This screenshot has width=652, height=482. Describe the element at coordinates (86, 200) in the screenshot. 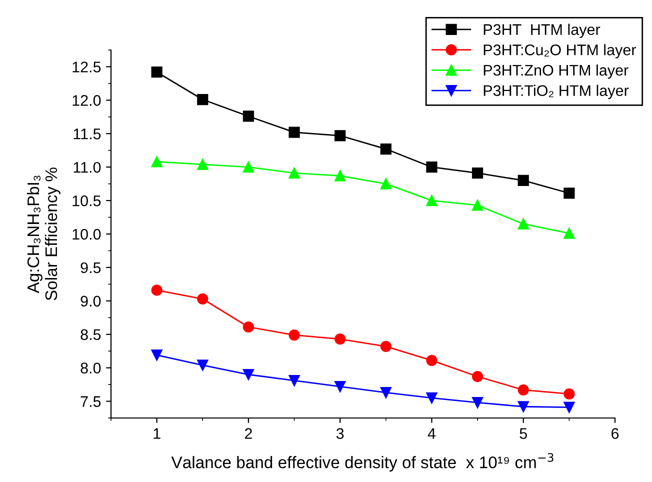

I see `y-tick-label: 10.5` at that location.